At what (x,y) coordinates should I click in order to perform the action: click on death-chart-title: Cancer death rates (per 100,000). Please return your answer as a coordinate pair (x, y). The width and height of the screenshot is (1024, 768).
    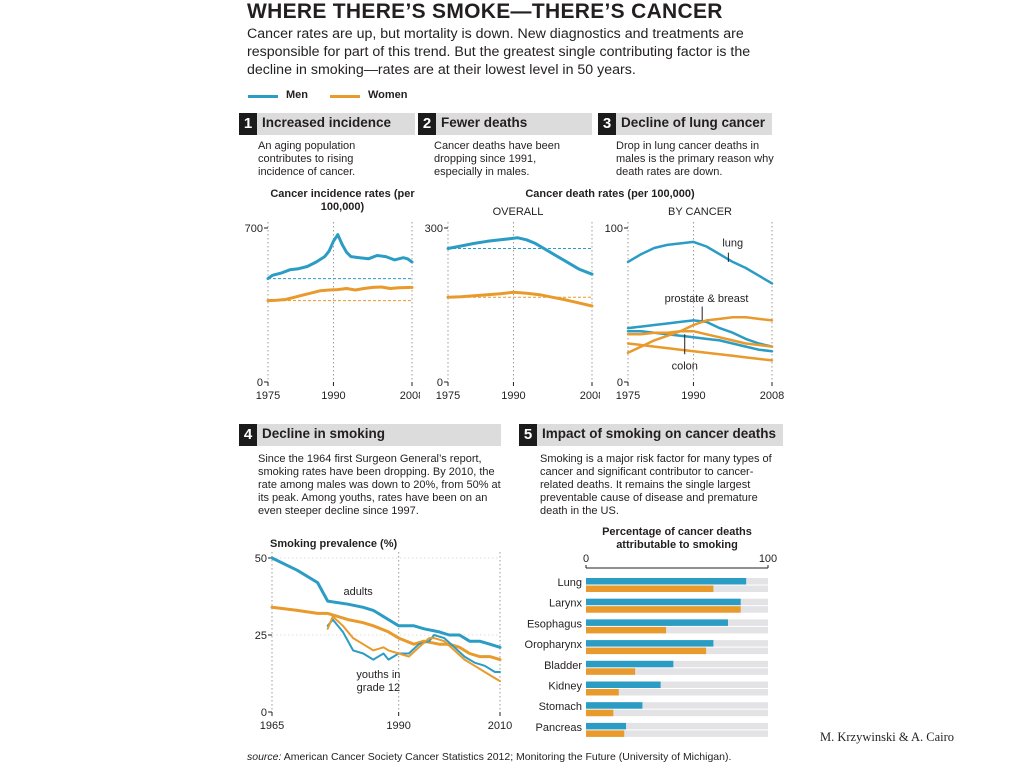
    Looking at the image, I should click on (610, 194).